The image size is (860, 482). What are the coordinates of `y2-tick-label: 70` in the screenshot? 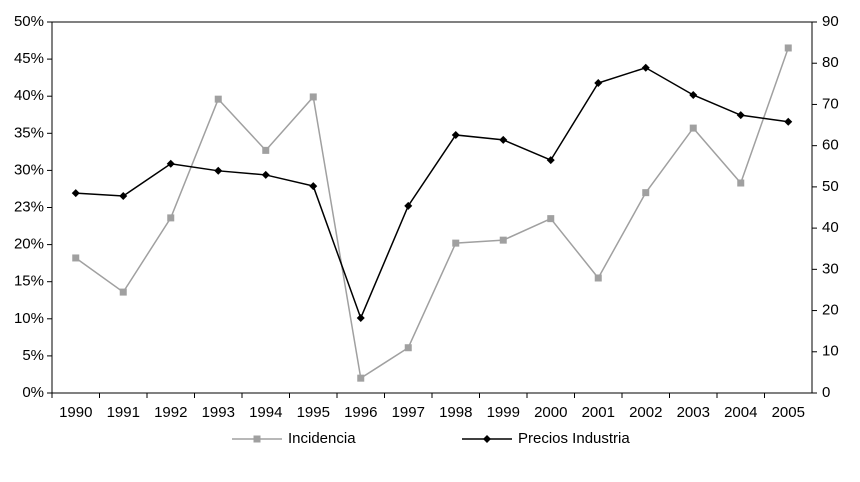 It's located at (830, 103).